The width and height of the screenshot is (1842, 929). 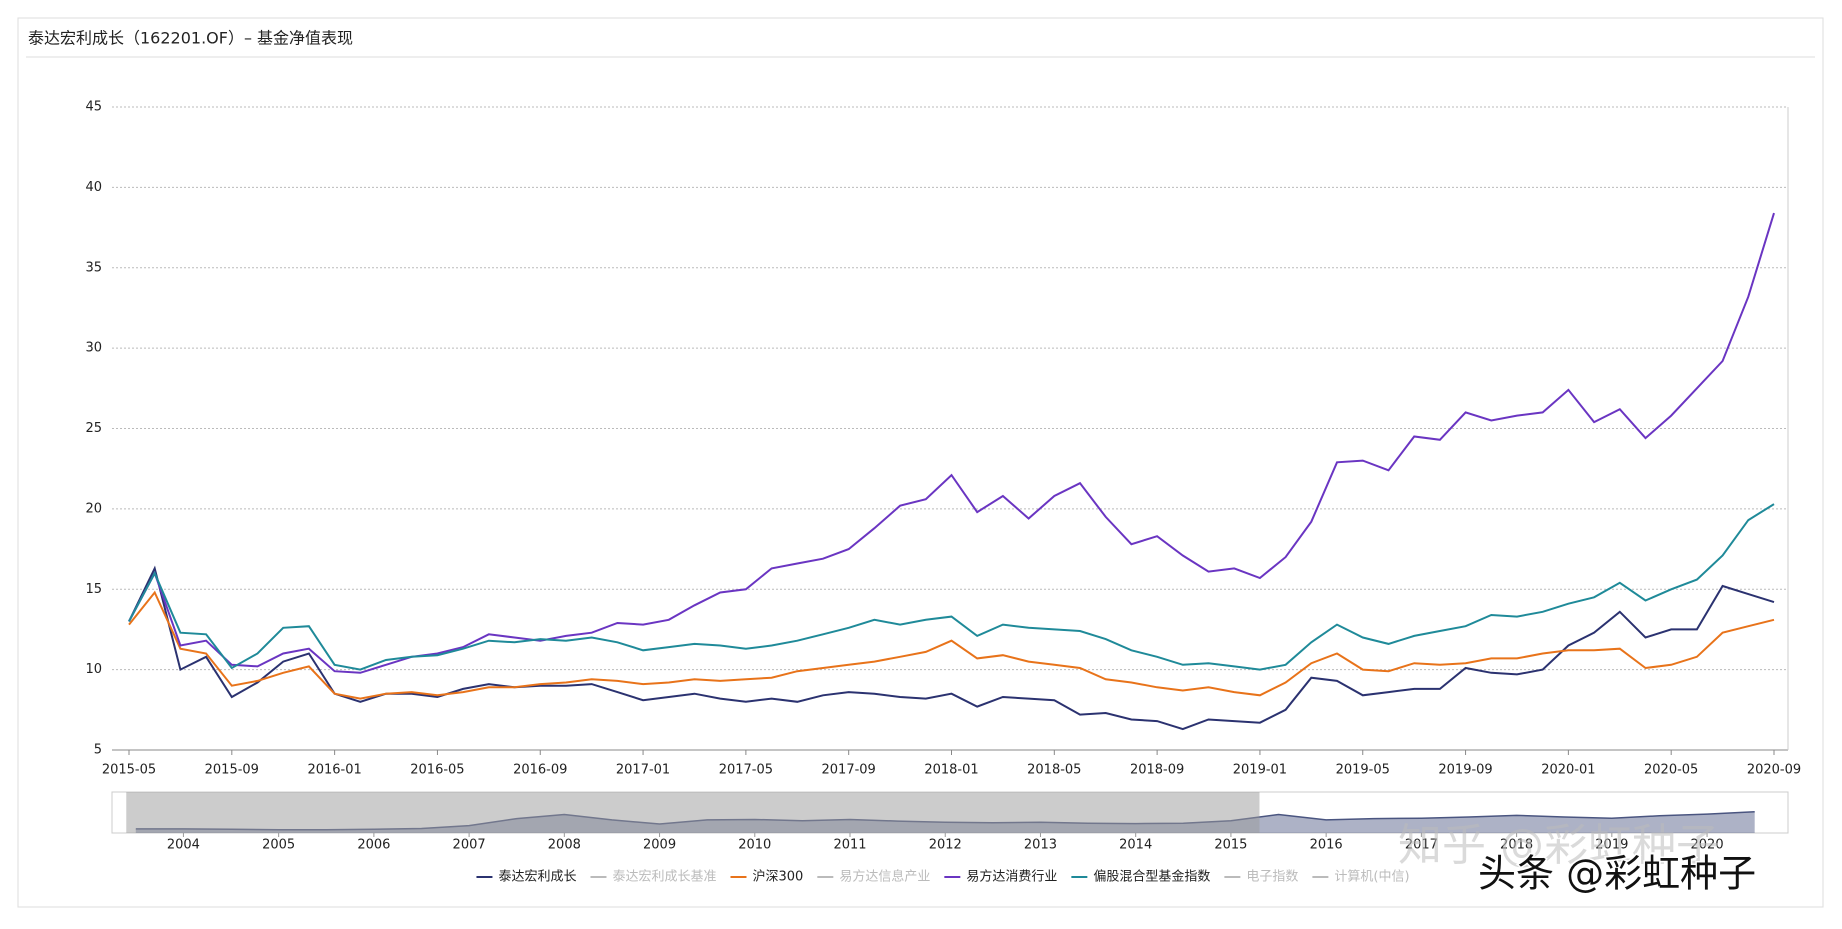 What do you see at coordinates (849, 845) in the screenshot?
I see `navigator-tick-label: 2011` at bounding box center [849, 845].